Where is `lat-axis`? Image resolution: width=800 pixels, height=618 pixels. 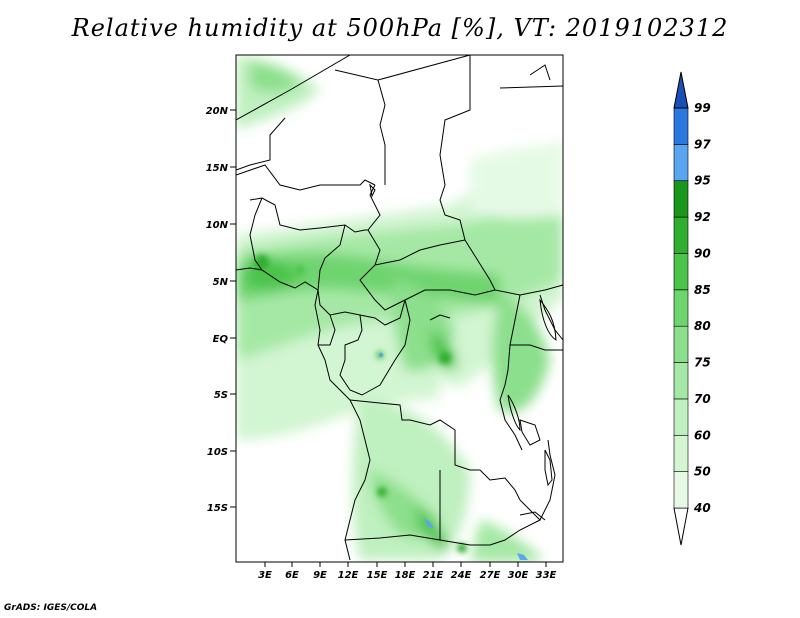
lat-axis is located at coordinates (233, 308).